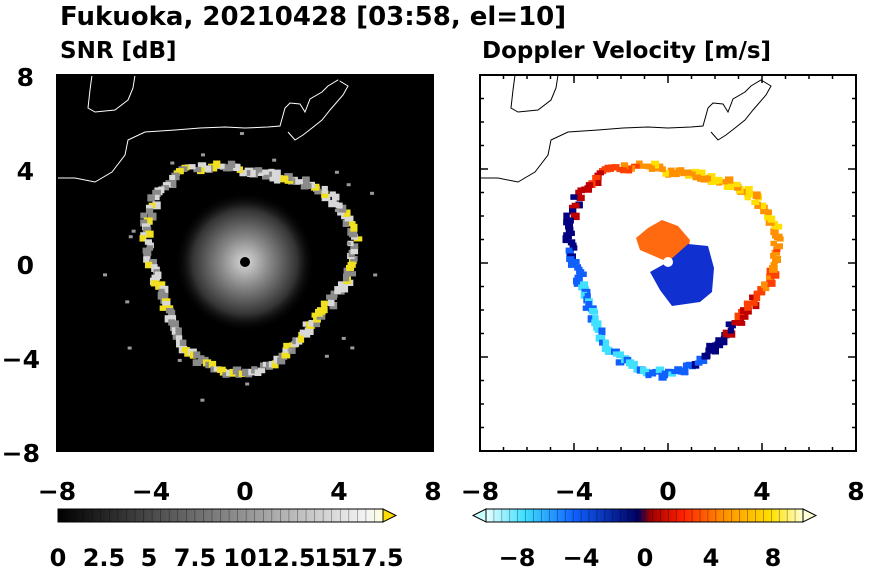 The image size is (870, 570). What do you see at coordinates (227, 539) in the screenshot?
I see `snr-colorbar: 0 2.5 5 7.5 10 12.5 15 17.5` at bounding box center [227, 539].